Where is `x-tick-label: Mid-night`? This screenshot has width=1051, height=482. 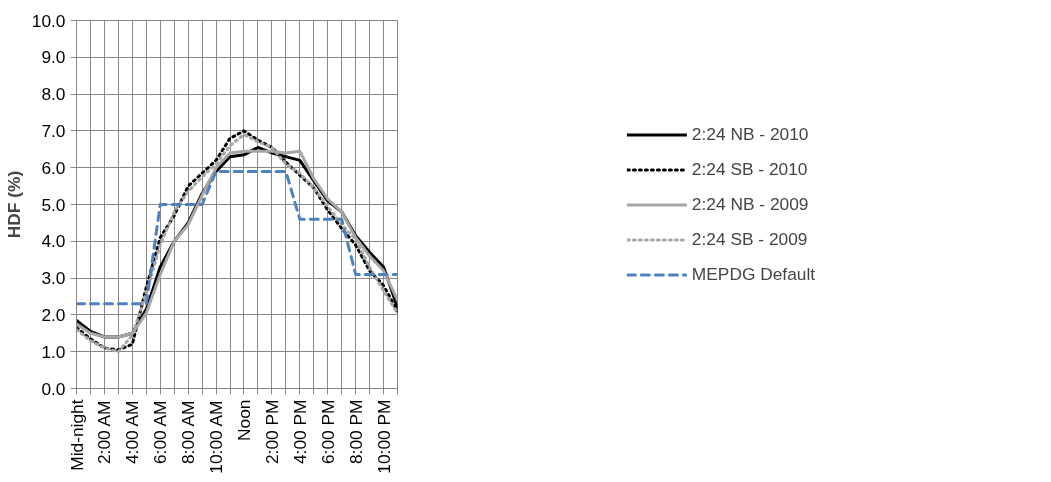
x-tick-label: Mid-night is located at coordinates (76, 435).